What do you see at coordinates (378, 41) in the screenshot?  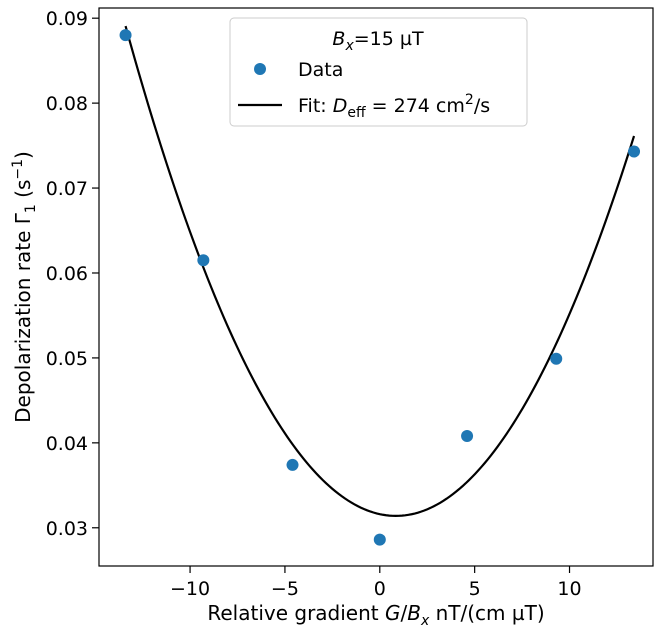 I see `legend-title: Bx=15 µT` at bounding box center [378, 41].